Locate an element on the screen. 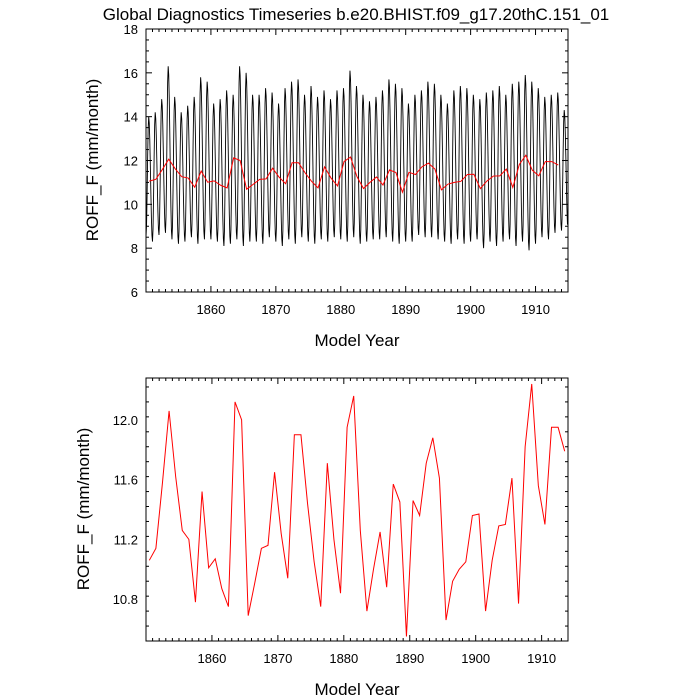  y-tick-label: 10.8 is located at coordinates (125, 599).